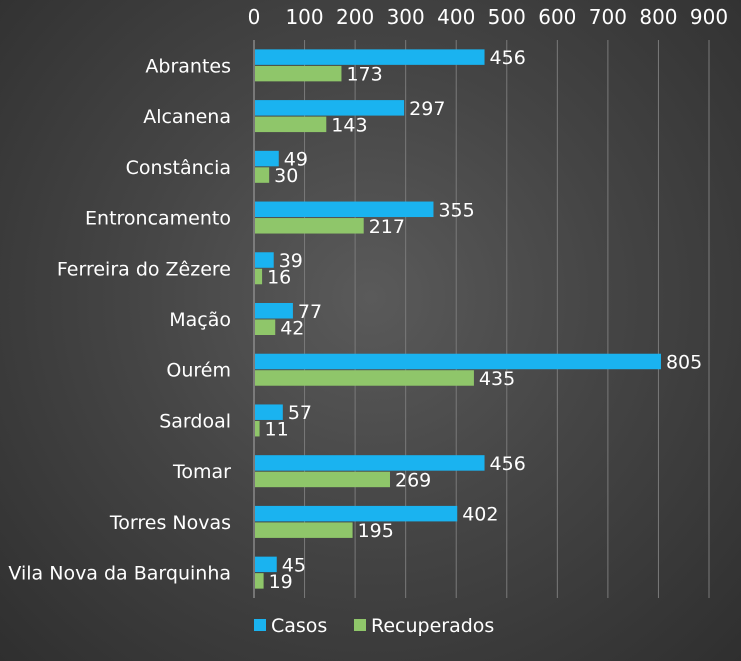 The image size is (741, 661). I want to click on x-tick-label: 200, so click(355, 17).